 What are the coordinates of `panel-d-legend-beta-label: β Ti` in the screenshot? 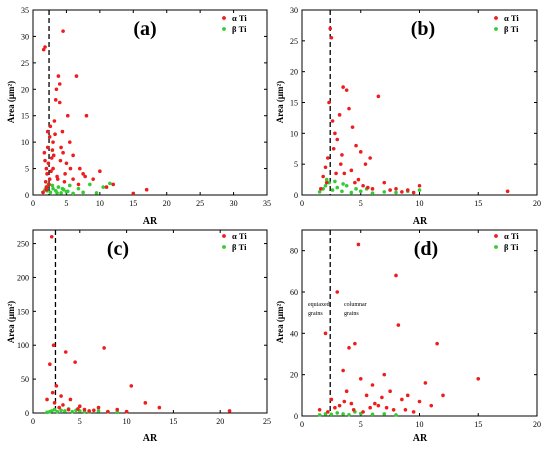 It's located at (511, 247).